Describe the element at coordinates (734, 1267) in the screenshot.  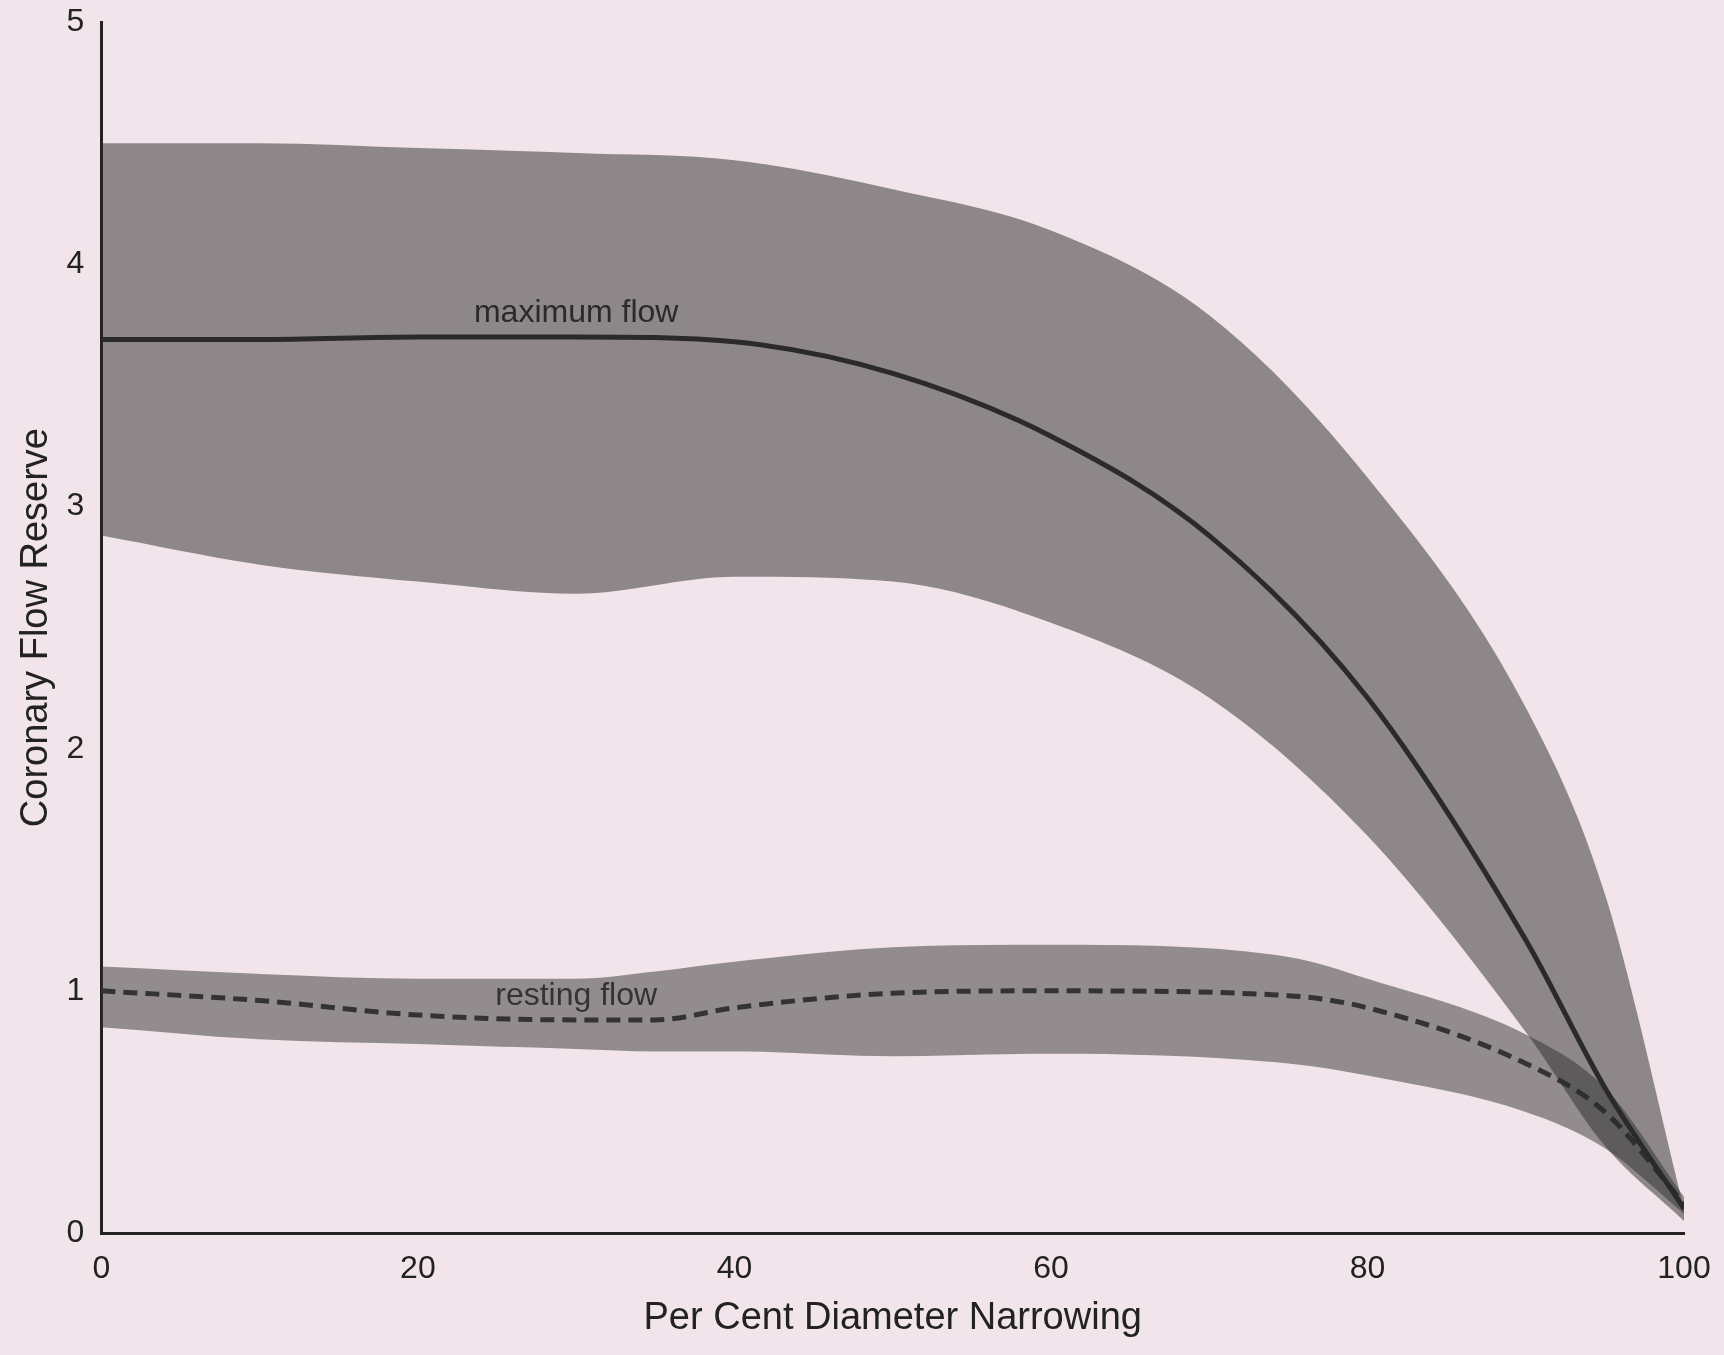
I see `x-tick-label: 40` at that location.